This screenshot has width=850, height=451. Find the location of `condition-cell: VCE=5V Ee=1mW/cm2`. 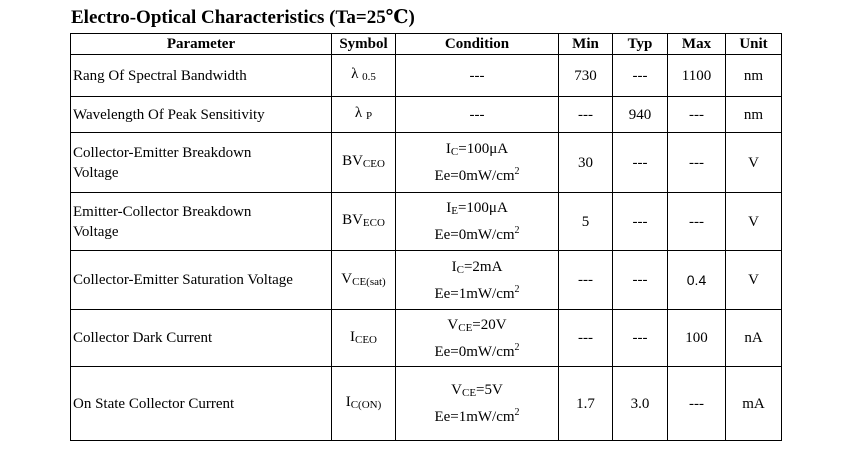

condition-cell: VCE=5V Ee=1mW/cm2 is located at coordinates (477, 403).